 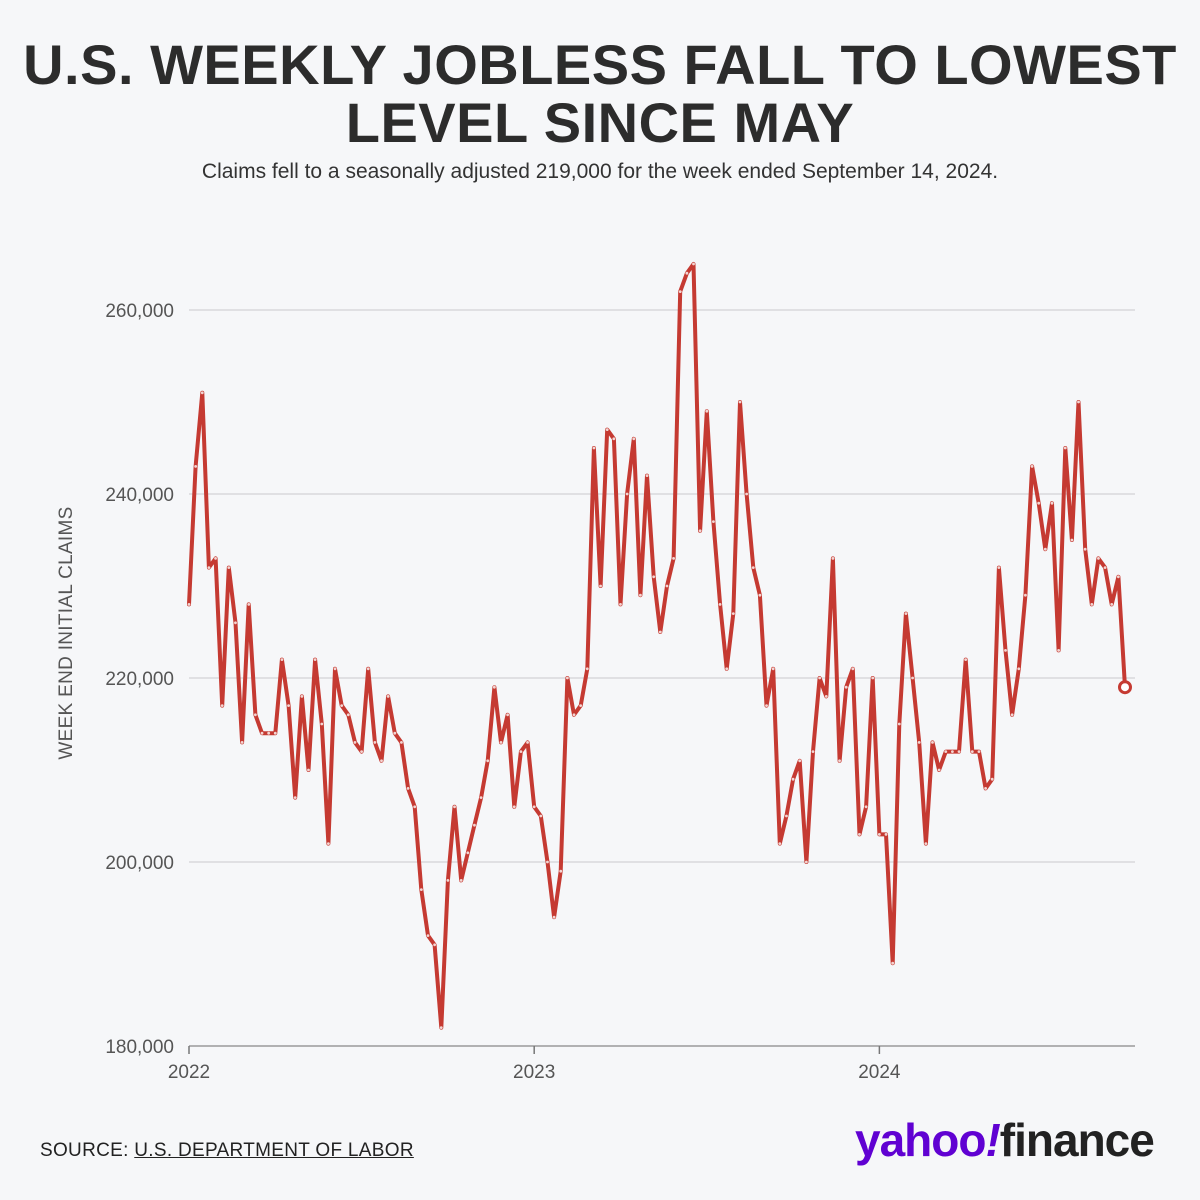 I want to click on chart-title-line-1: U.S. WEEKLY JOBLESS FALL TO LOWEST, so click(x=600, y=64).